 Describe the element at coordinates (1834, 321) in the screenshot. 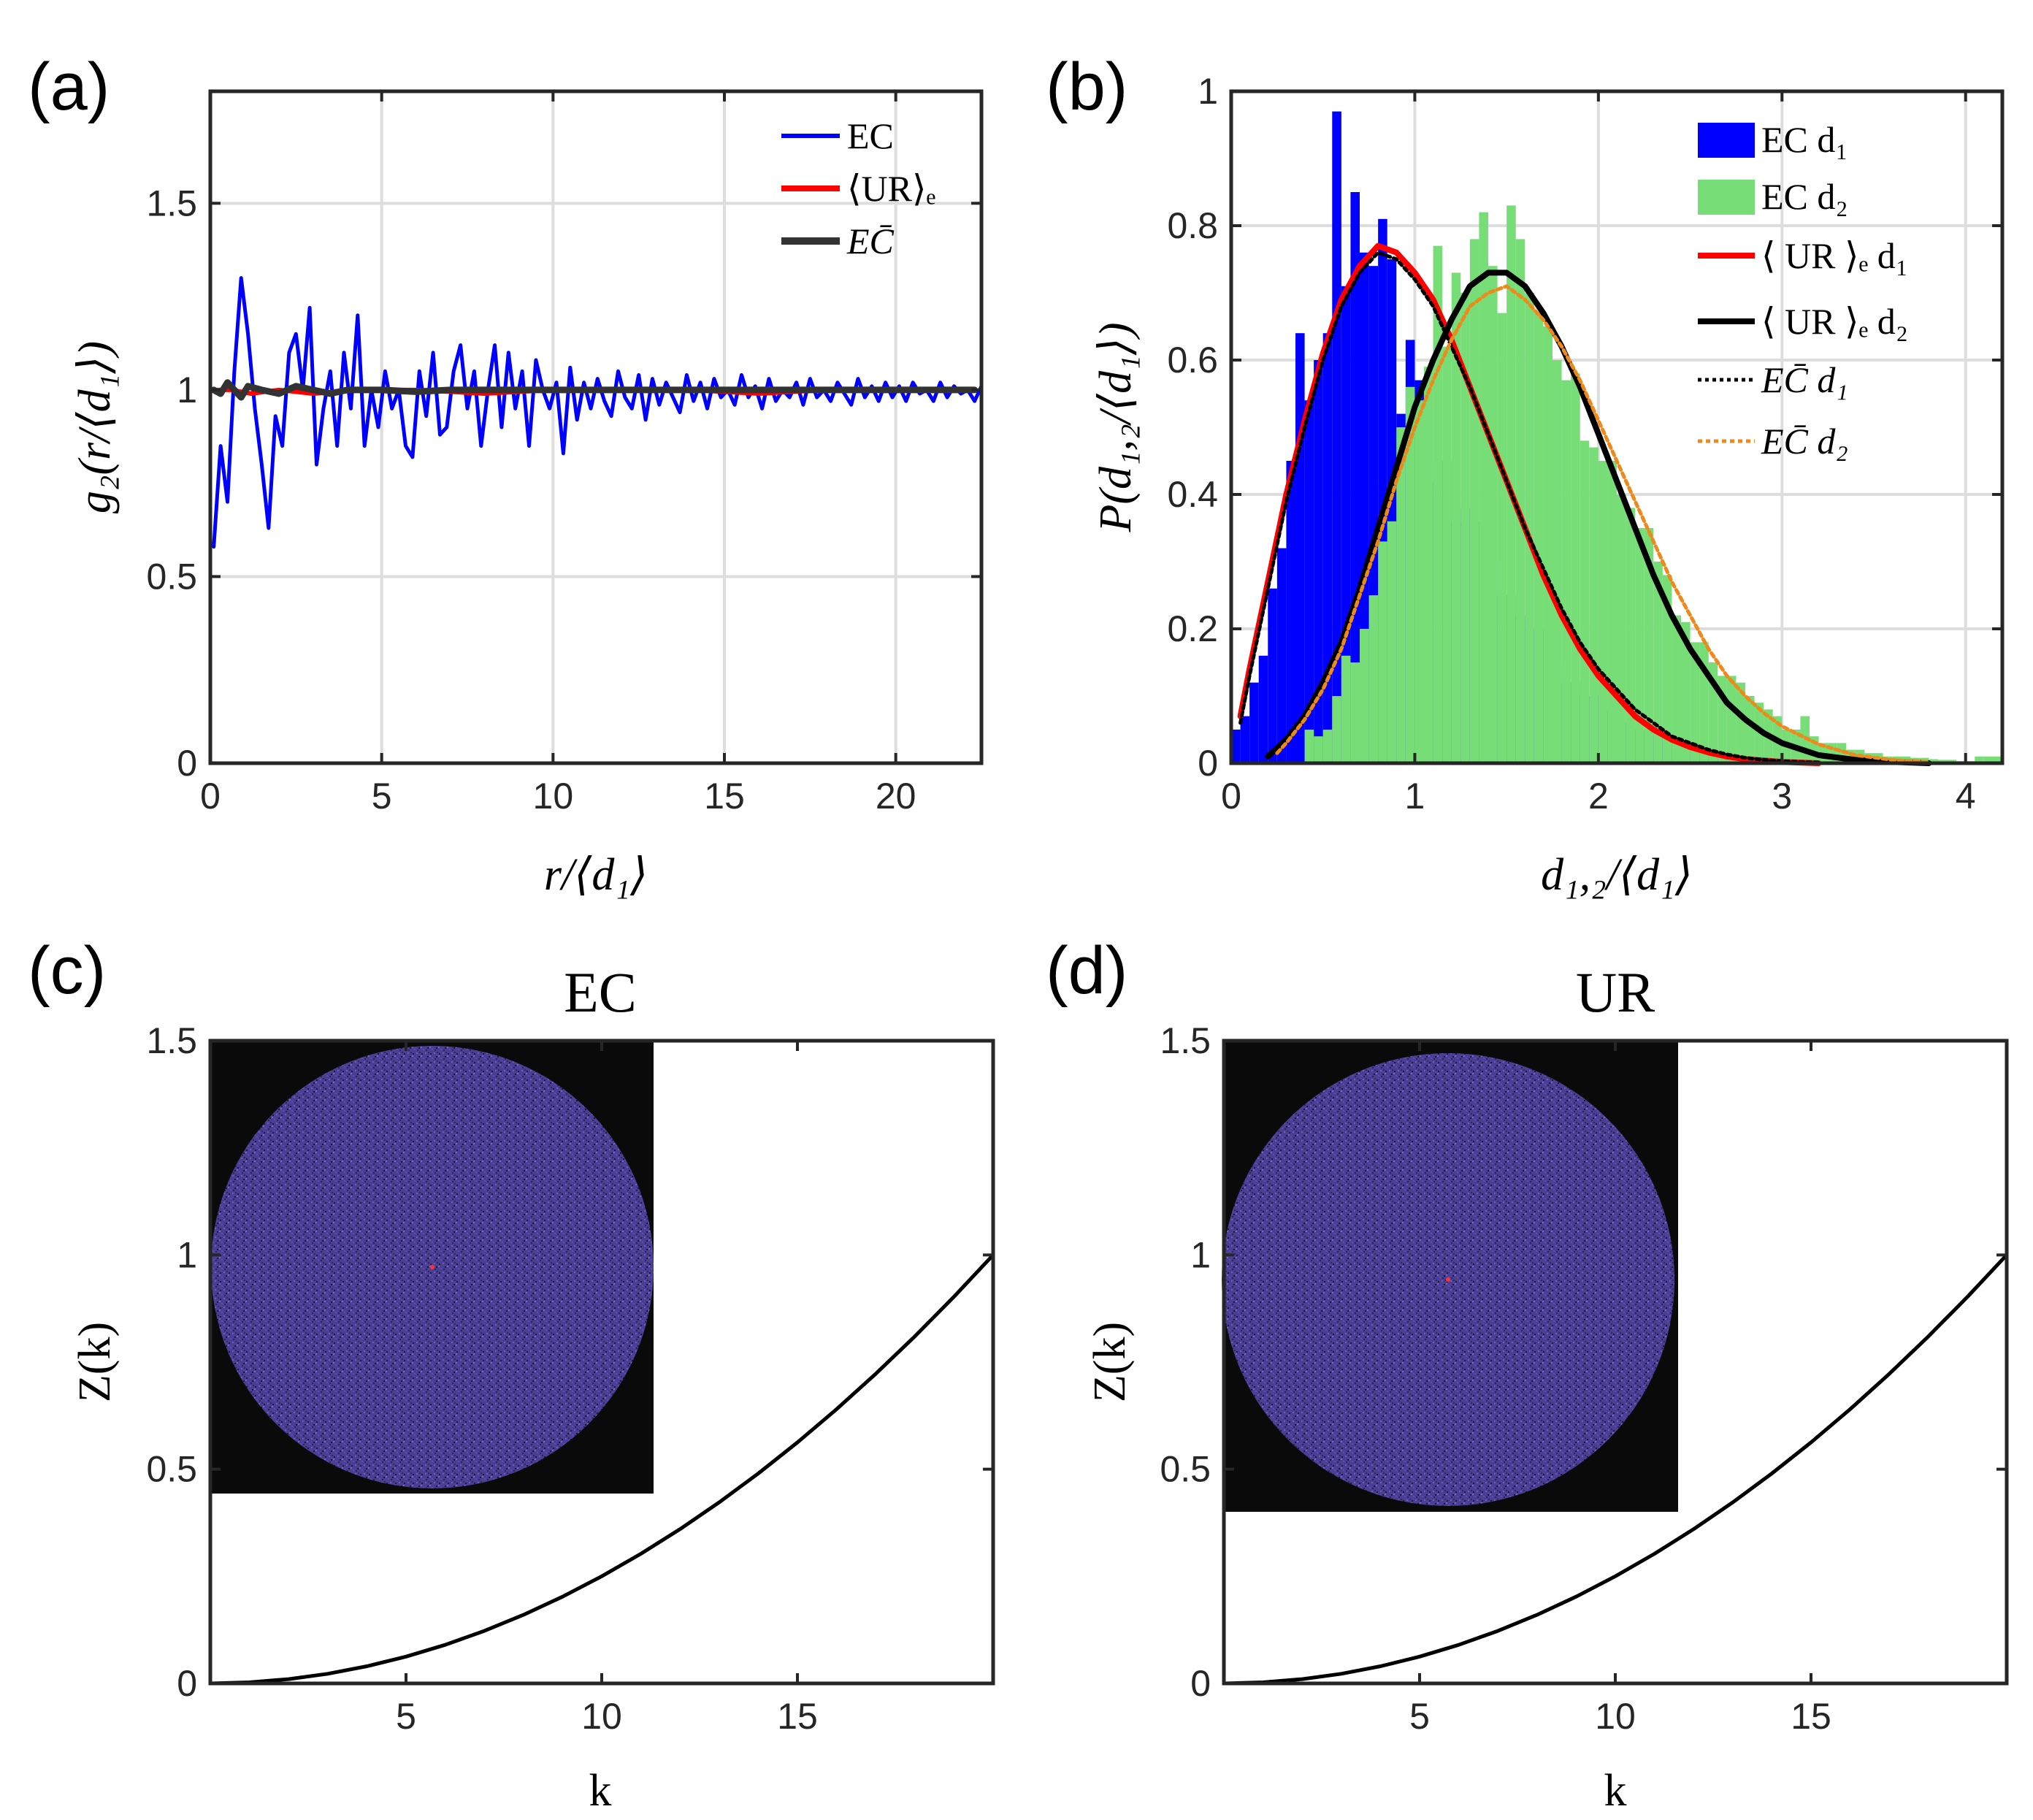

I see `legend-label-ur-d2: ⟨ UR ⟩ₑ d₂` at that location.